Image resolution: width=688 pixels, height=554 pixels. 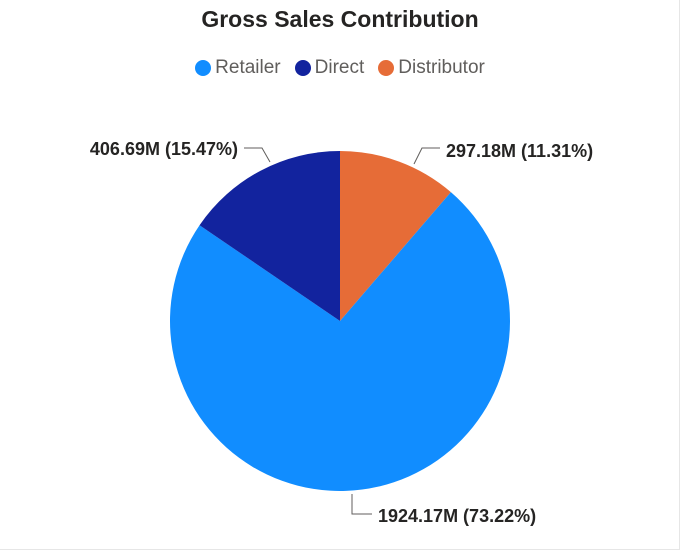 What do you see at coordinates (426, 156) in the screenshot?
I see `leader-line-distributor` at bounding box center [426, 156].